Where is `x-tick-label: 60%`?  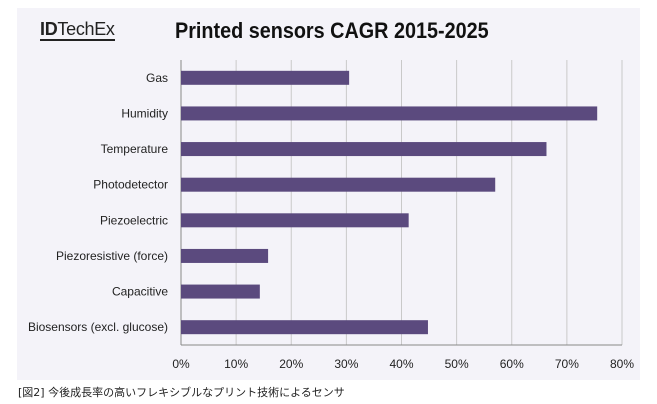
x-tick-label: 60% is located at coordinates (512, 364).